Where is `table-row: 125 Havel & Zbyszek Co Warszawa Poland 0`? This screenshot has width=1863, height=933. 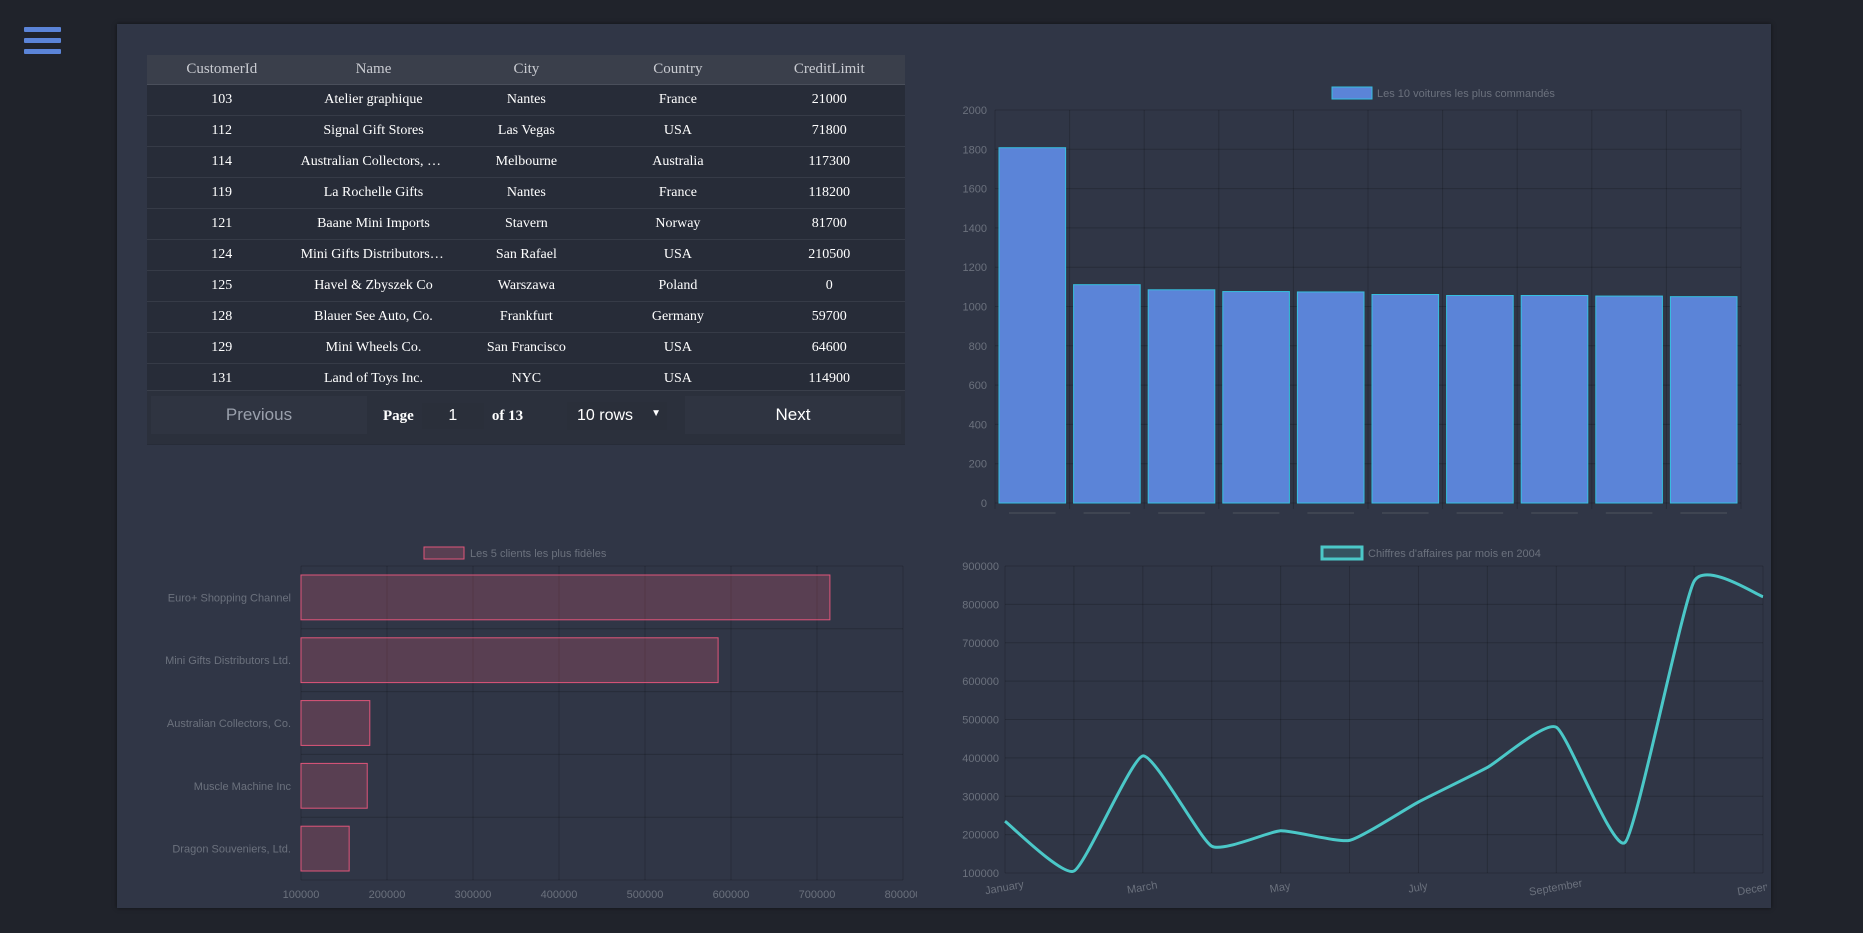 table-row: 125 Havel & Zbyszek Co Warszawa Poland 0 is located at coordinates (526, 286).